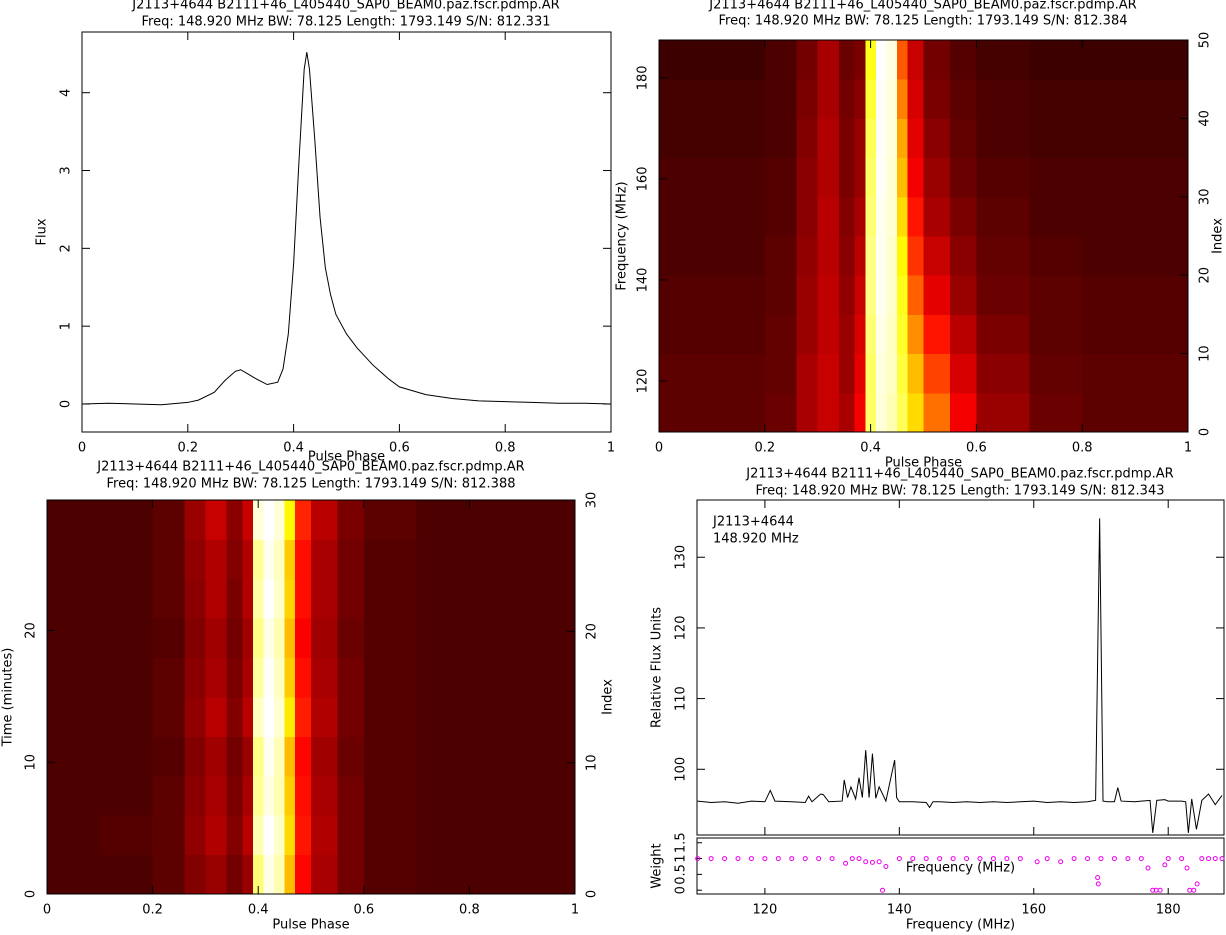 This screenshot has height=935, width=1226. Describe the element at coordinates (1205, 40) in the screenshot. I see `y2-tick-label: 50` at that location.